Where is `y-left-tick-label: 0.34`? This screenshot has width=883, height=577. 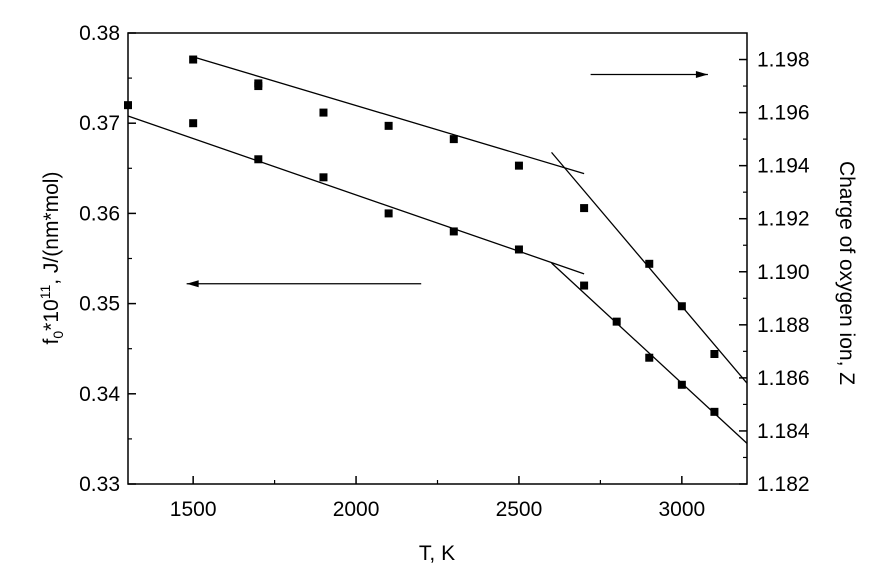 y-left-tick-label: 0.34 is located at coordinates (99, 394).